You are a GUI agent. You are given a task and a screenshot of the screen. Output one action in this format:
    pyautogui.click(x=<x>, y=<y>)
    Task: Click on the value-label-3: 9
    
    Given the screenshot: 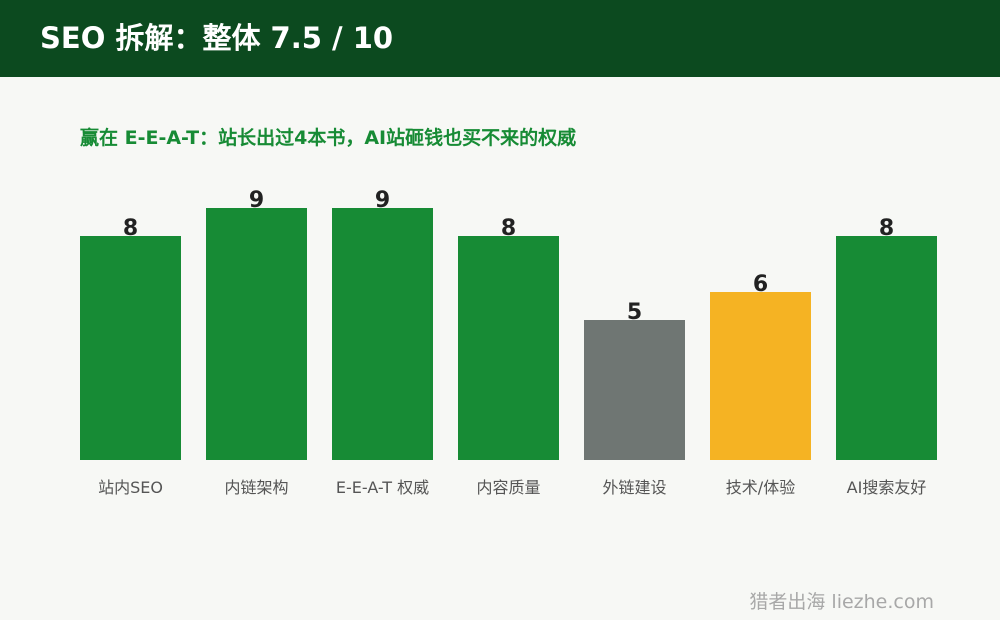 What is the action you would take?
    pyautogui.click(x=382, y=200)
    